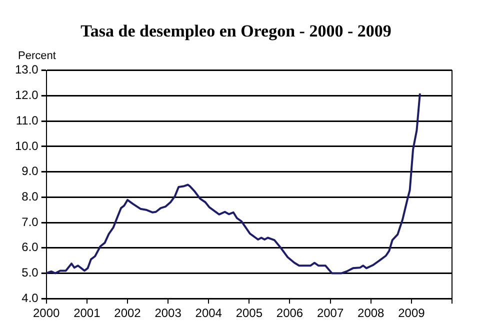  I want to click on x-tick-label: 2003, so click(168, 313).